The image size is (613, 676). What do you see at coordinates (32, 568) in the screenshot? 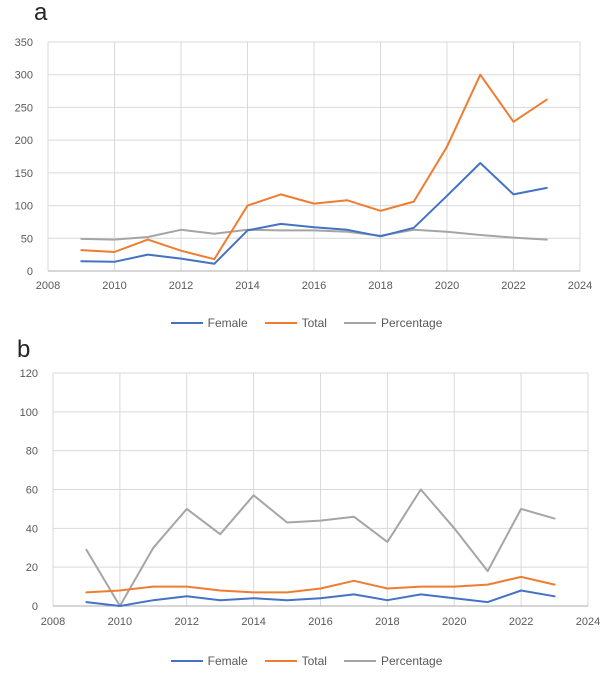
I see `y-tick-label: 20` at bounding box center [32, 568].